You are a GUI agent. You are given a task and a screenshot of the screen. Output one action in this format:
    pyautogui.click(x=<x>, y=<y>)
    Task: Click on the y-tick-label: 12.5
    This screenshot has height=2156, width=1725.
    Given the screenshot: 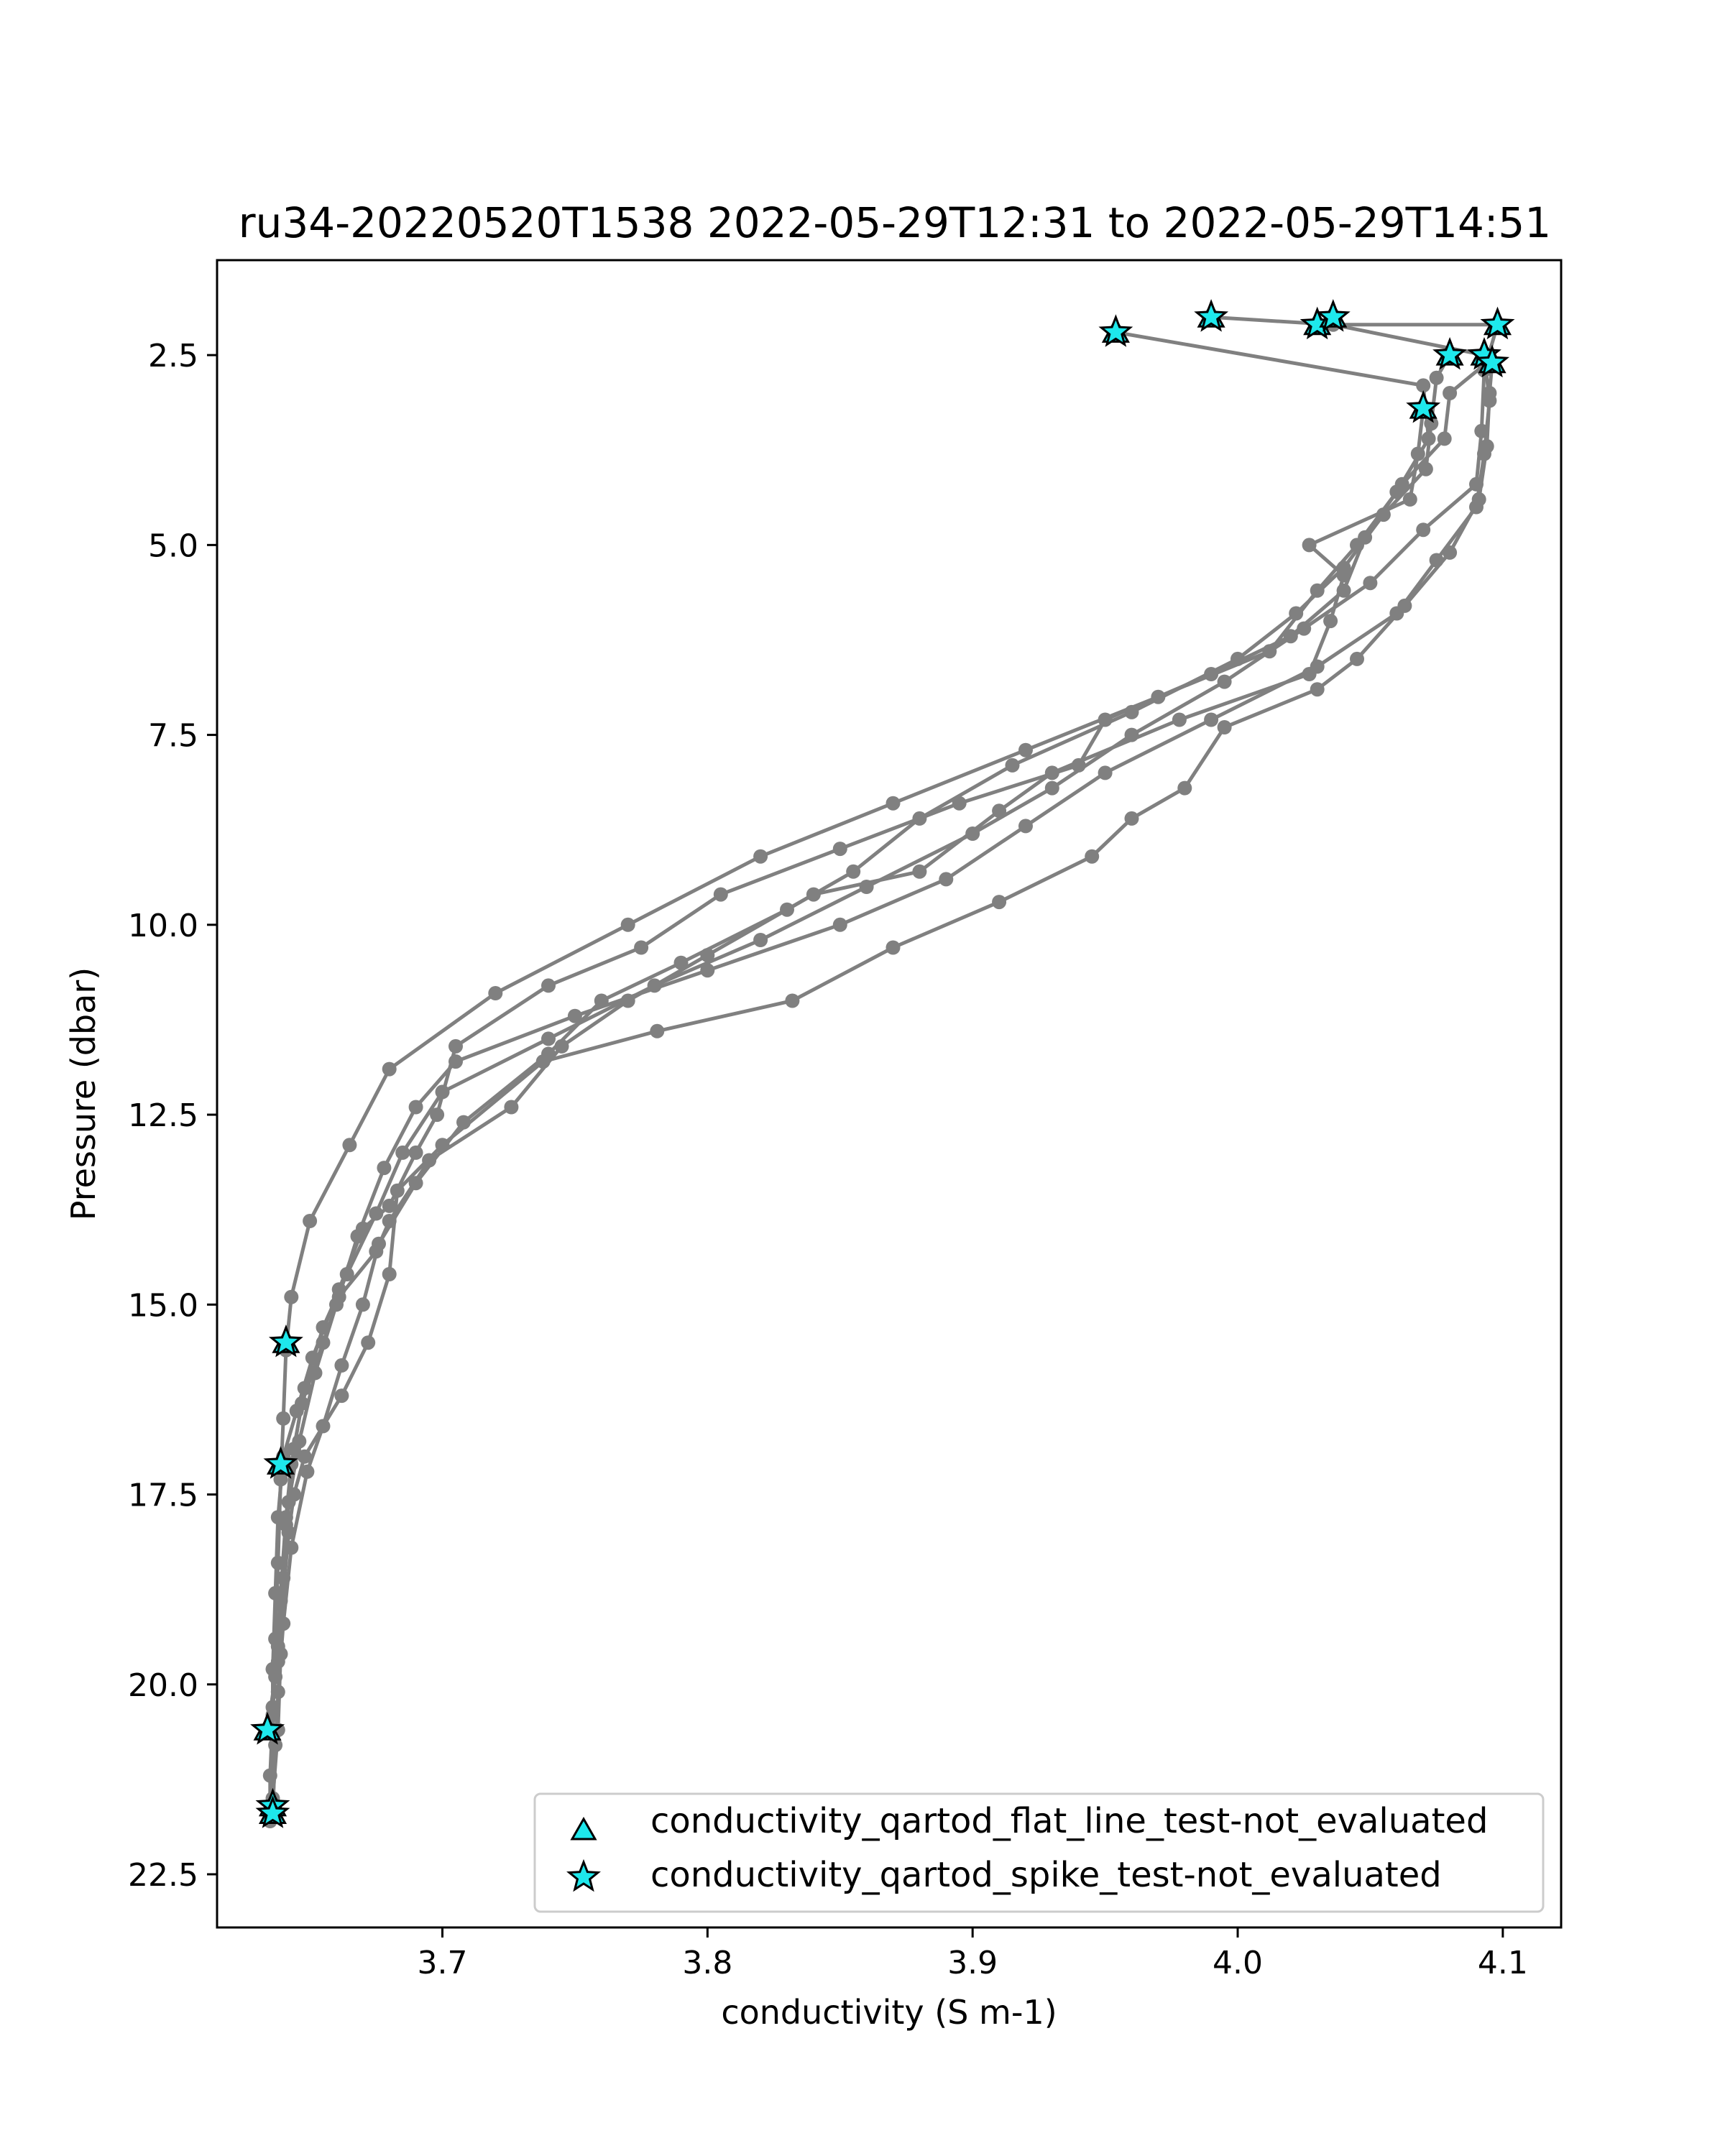 What is the action you would take?
    pyautogui.click(x=163, y=1116)
    